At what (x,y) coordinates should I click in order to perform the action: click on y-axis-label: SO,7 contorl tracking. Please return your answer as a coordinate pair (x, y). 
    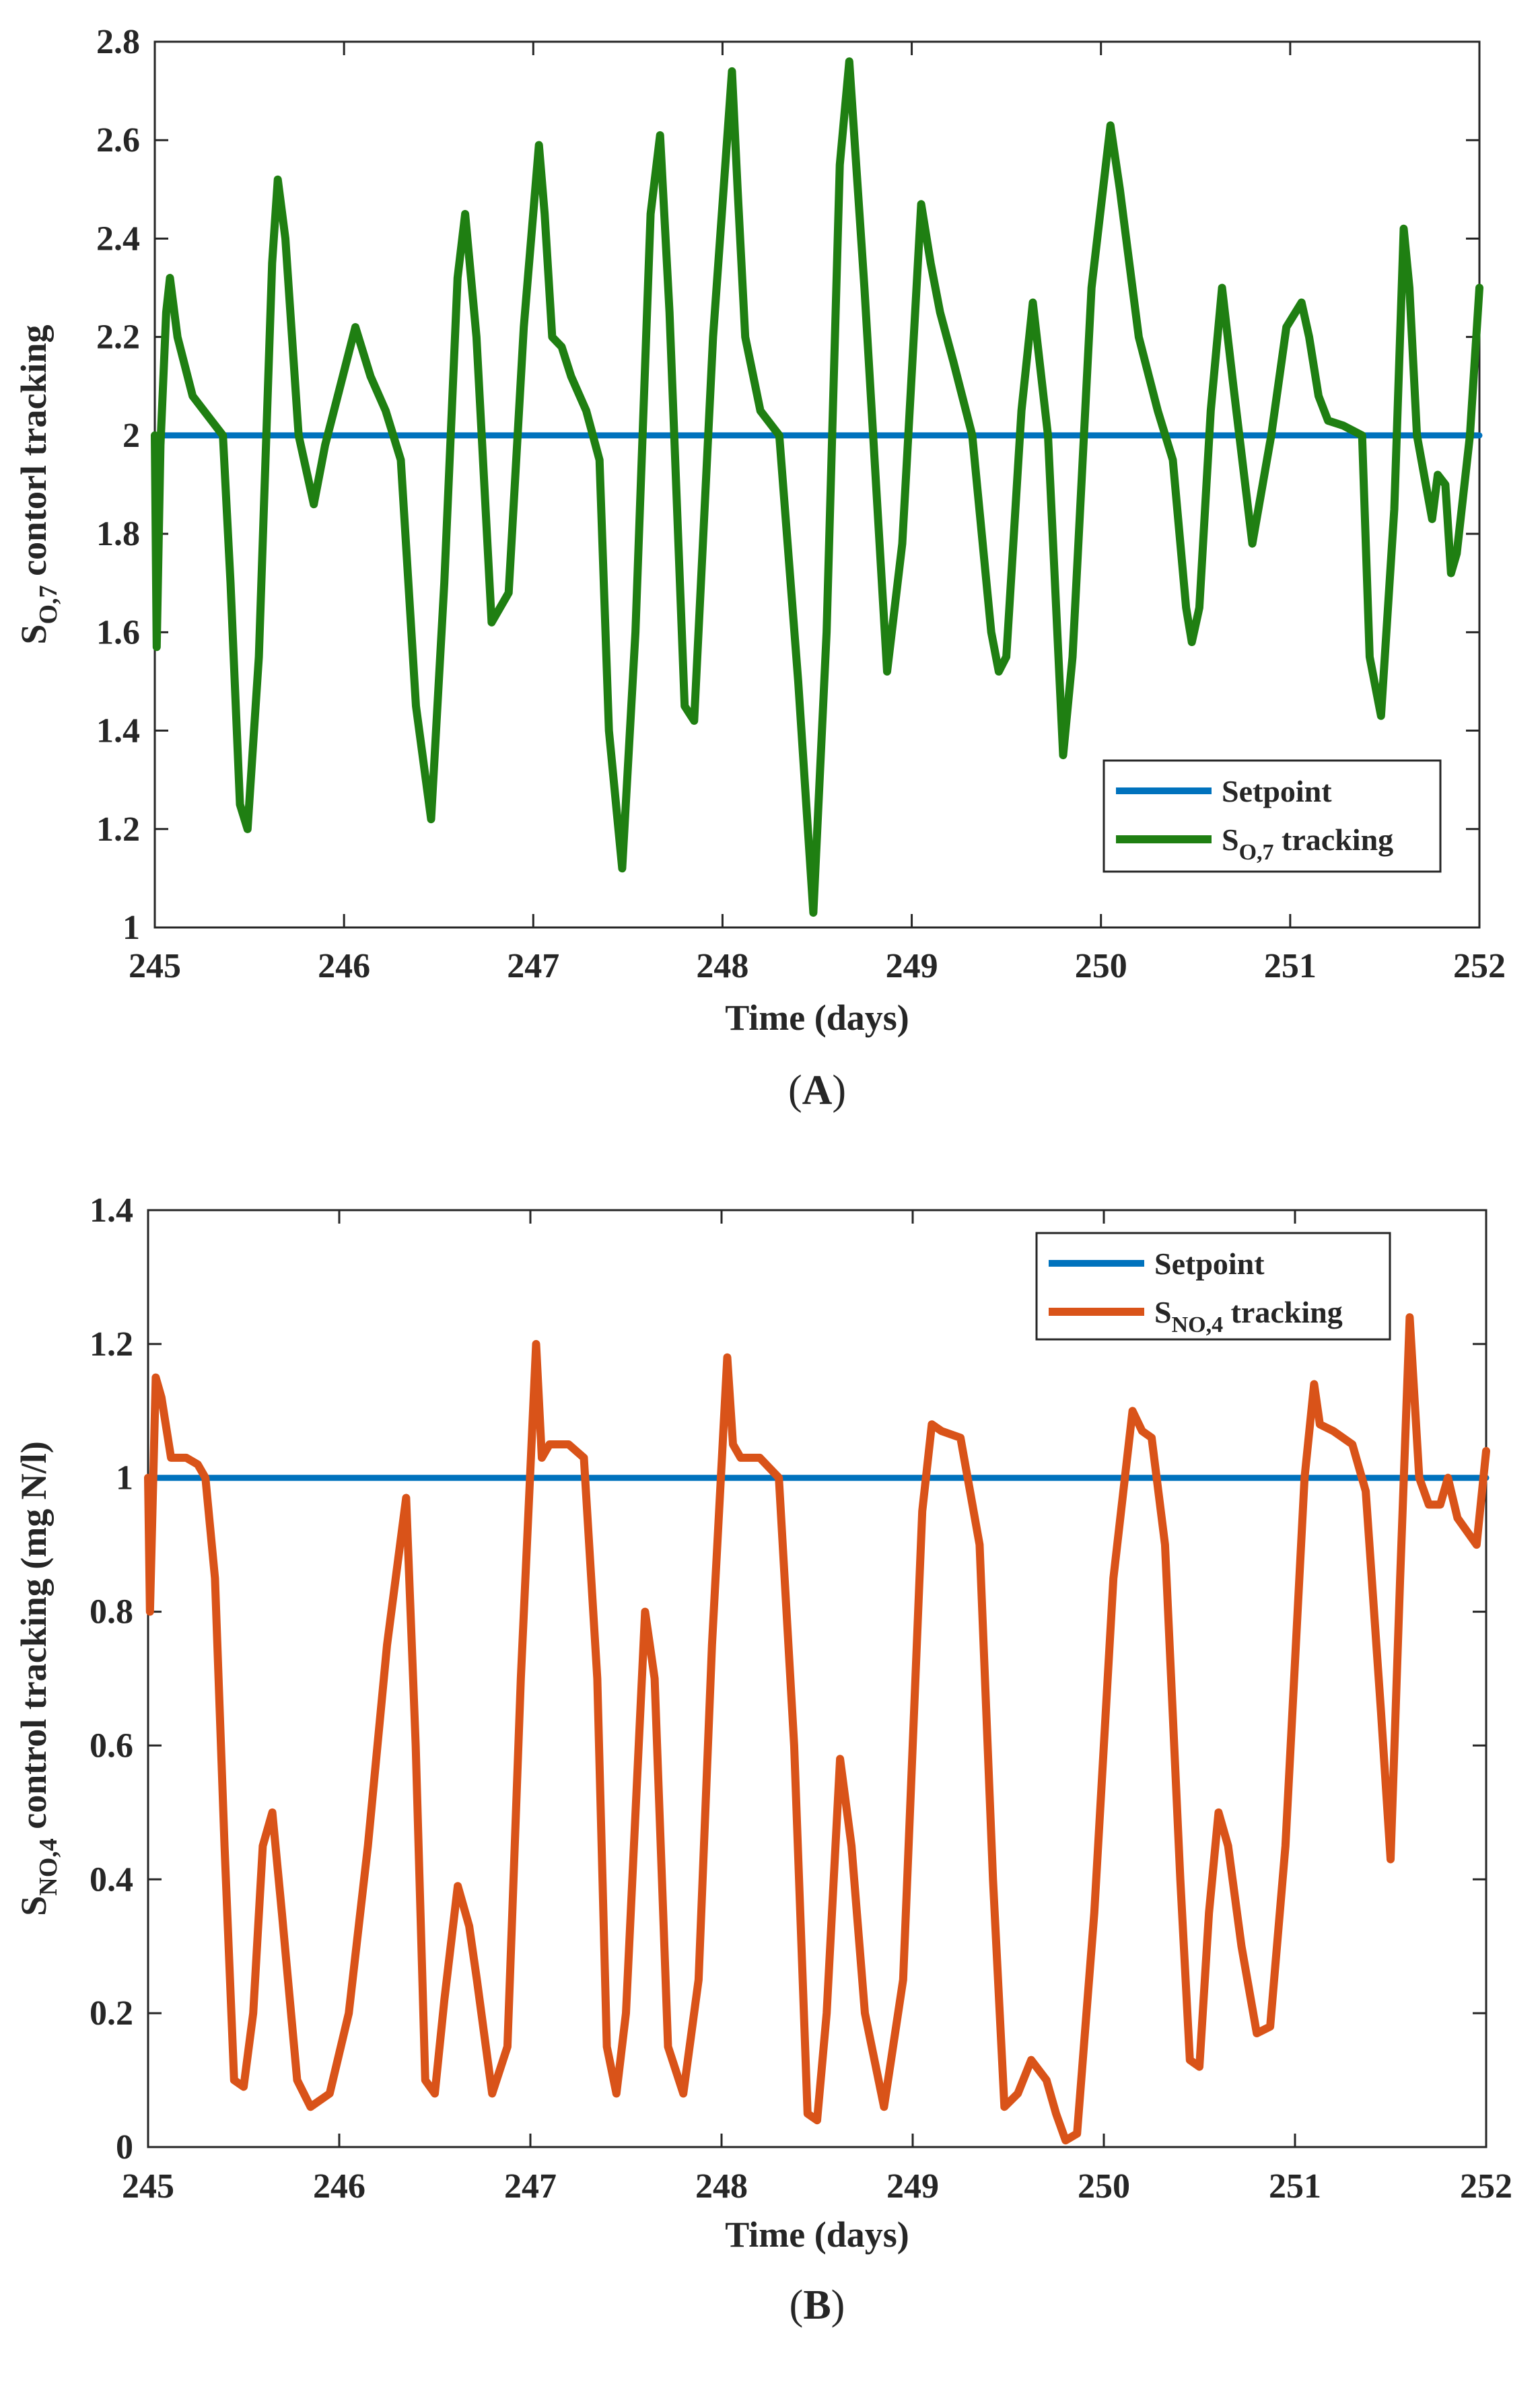
    Looking at the image, I should click on (38, 484).